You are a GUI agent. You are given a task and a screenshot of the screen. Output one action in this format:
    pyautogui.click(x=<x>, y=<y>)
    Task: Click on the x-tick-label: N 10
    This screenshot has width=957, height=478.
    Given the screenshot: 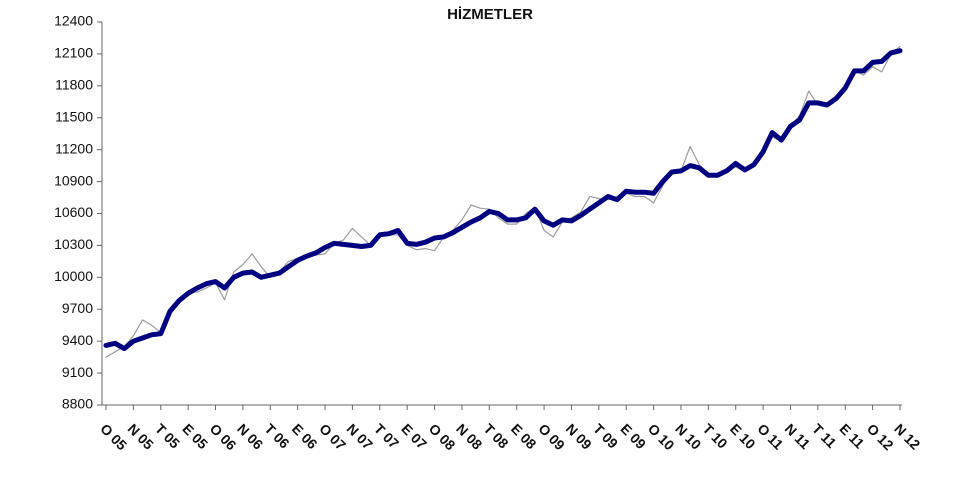 What is the action you would take?
    pyautogui.click(x=688, y=436)
    